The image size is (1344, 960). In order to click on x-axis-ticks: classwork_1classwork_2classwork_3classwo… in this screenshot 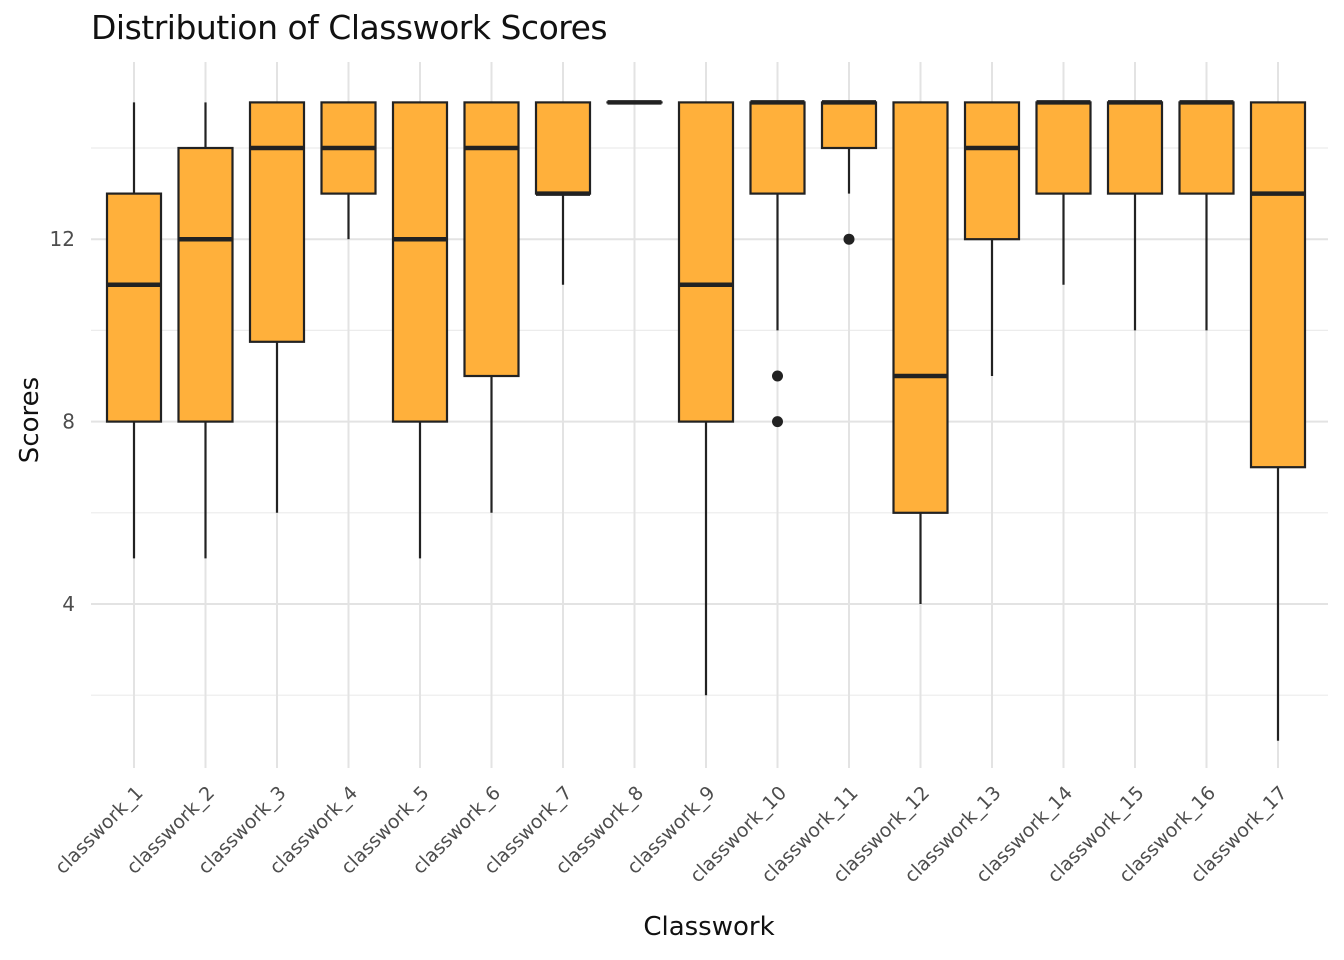, I will do `click(671, 834)`.